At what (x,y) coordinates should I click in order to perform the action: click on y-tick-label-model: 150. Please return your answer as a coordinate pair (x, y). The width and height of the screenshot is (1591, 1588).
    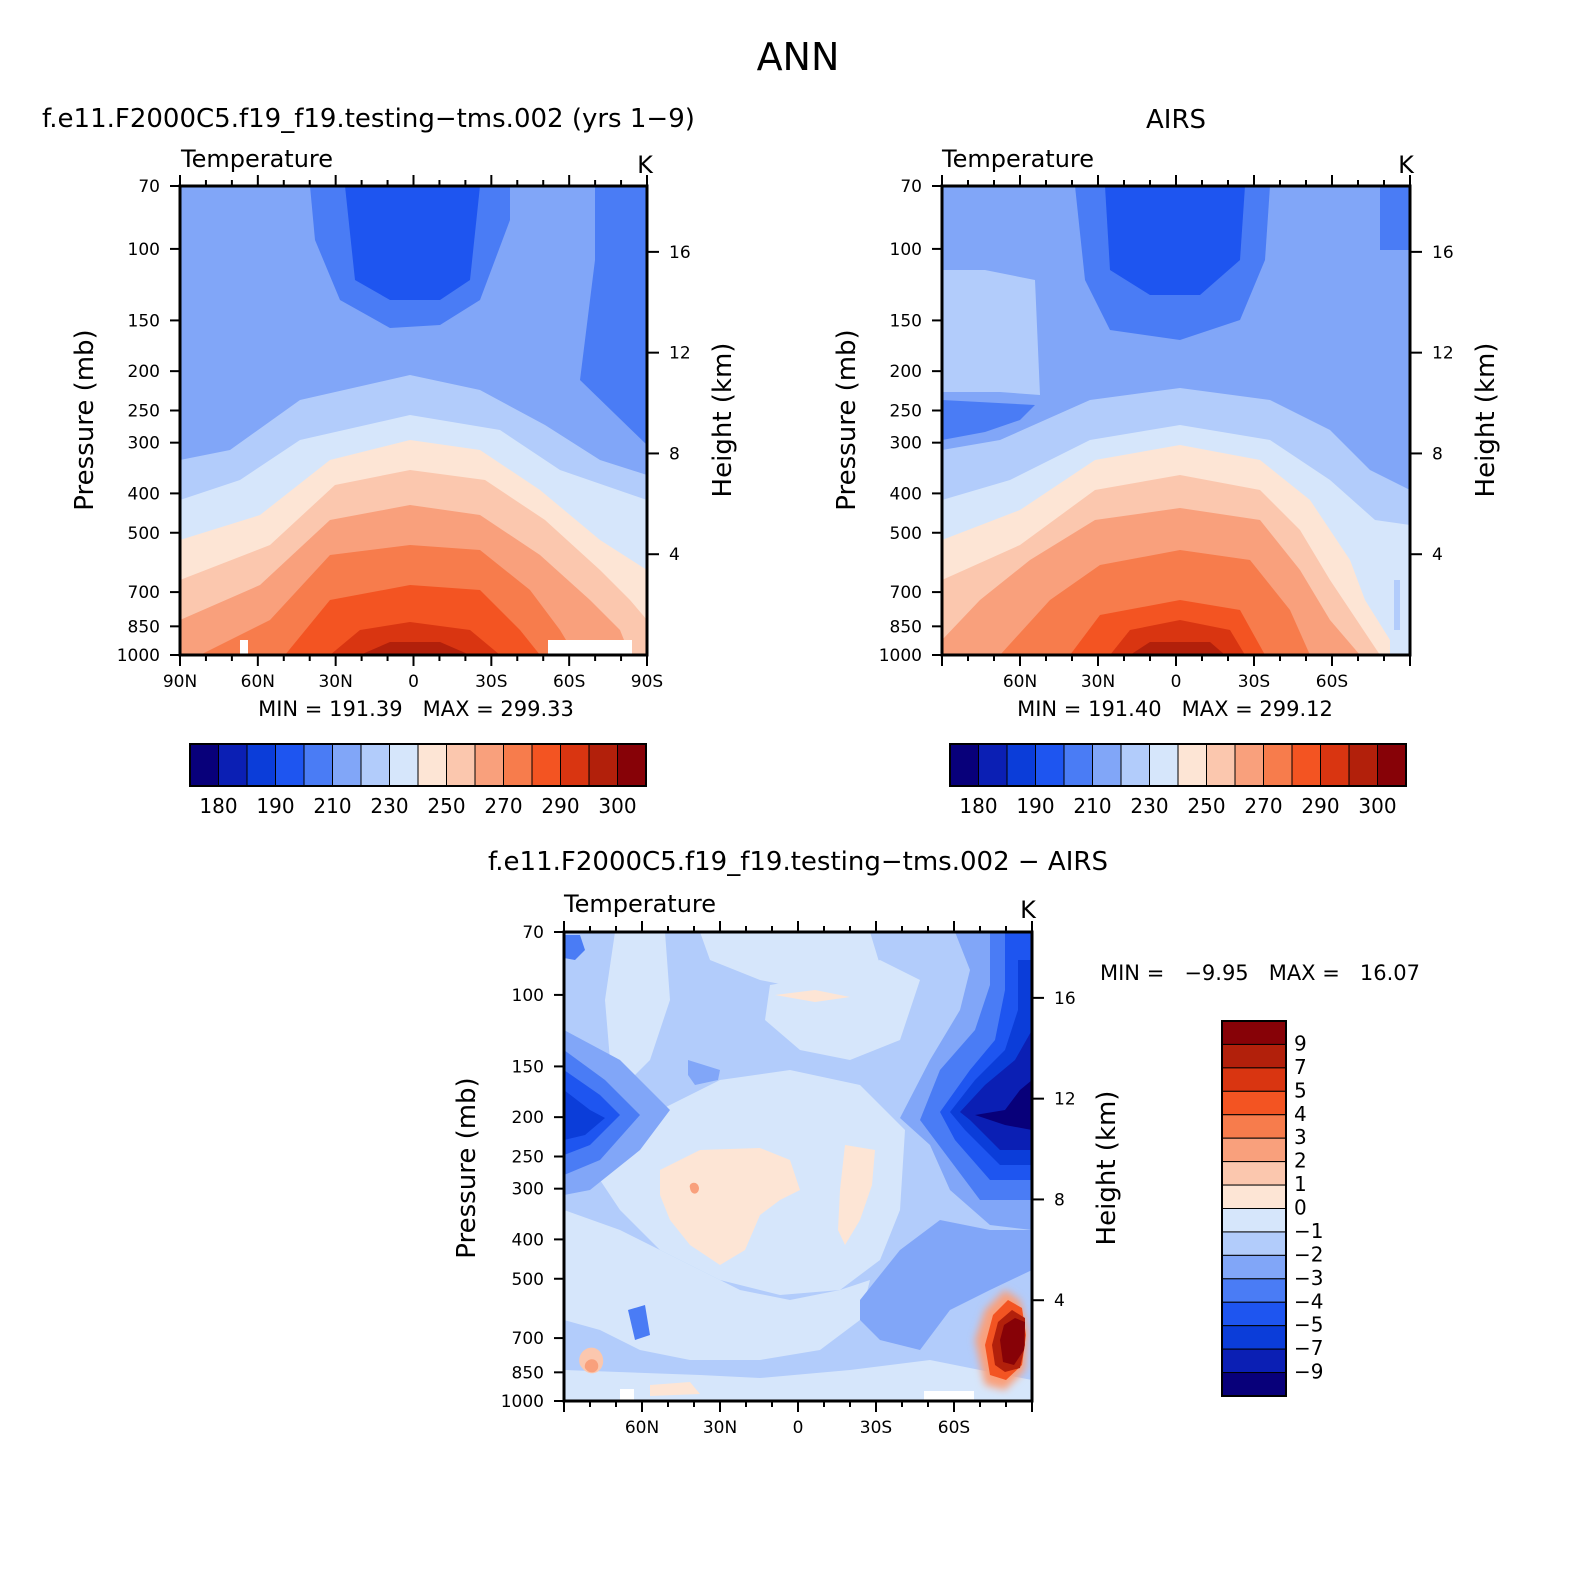
    Looking at the image, I should click on (144, 321).